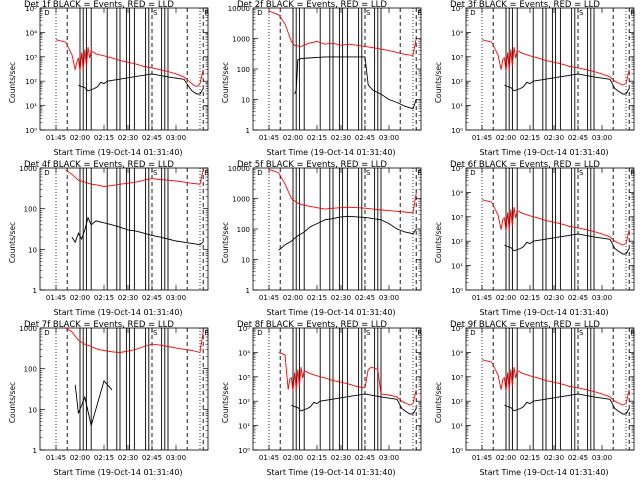 Image resolution: width=640 pixels, height=480 pixels. What do you see at coordinates (99, 325) in the screenshot?
I see `panel-title: Det 7f BLACK = Events, RED = LLD` at bounding box center [99, 325].